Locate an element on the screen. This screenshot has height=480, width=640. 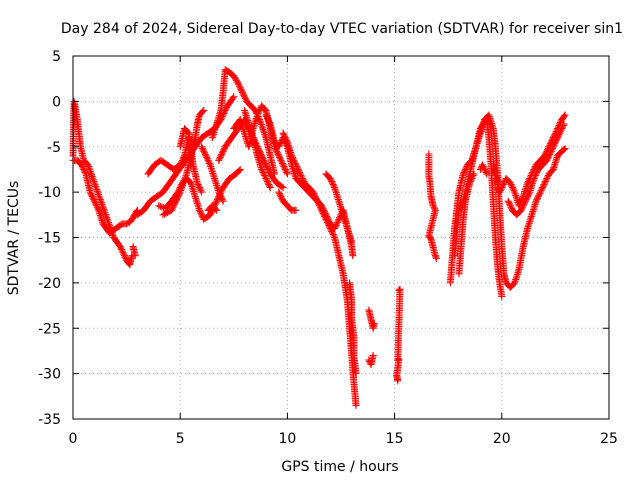
y-axis-label: SDTVAR / TECUs is located at coordinates (14, 238).